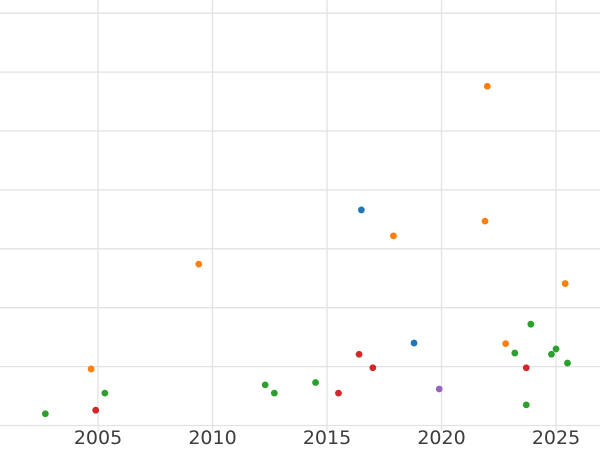 The width and height of the screenshot is (600, 450). What do you see at coordinates (98, 438) in the screenshot?
I see `x-tick-label: 2005` at bounding box center [98, 438].